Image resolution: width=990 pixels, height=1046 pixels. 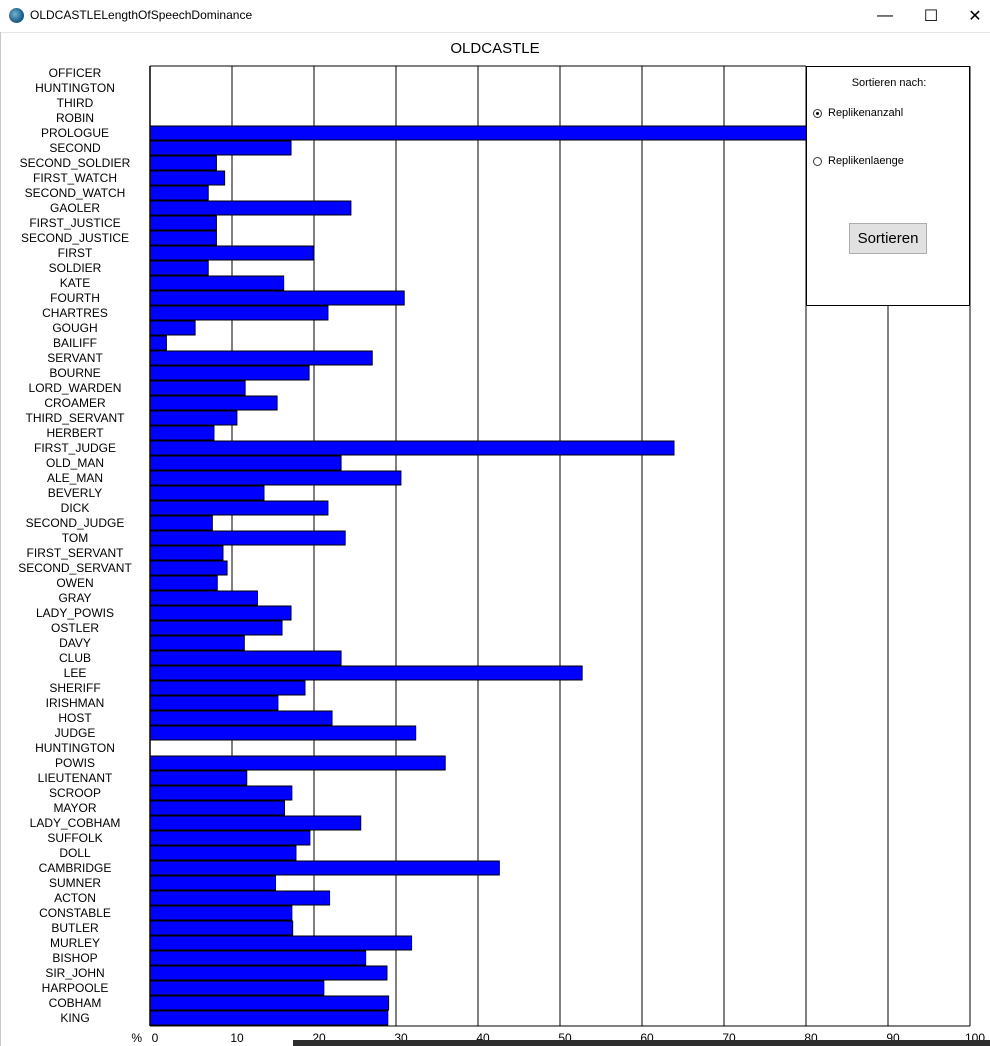 What do you see at coordinates (889, 83) in the screenshot?
I see `sort-heading: Sortieren nach:` at bounding box center [889, 83].